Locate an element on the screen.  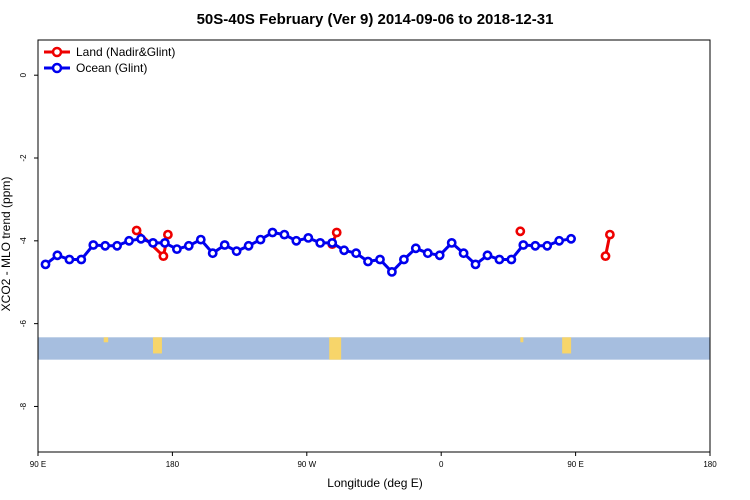
y-tick-label-3: -6 is located at coordinates (23, 324).